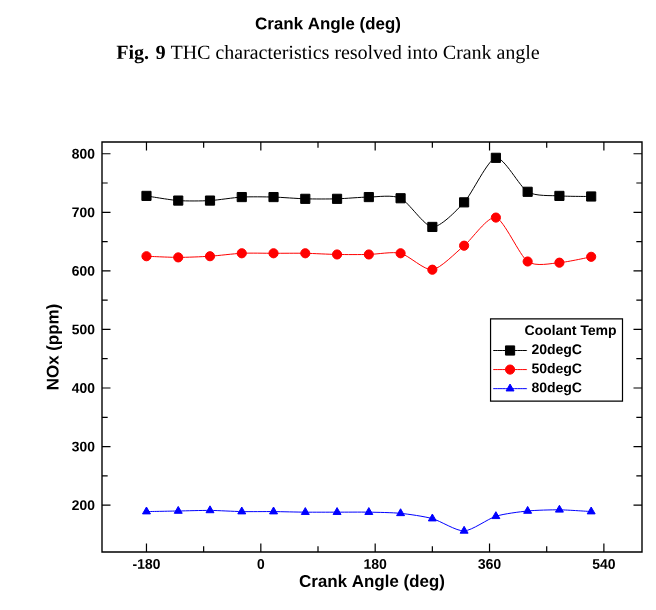  I want to click on x-axis-title: Crank Angle (deg), so click(372, 582).